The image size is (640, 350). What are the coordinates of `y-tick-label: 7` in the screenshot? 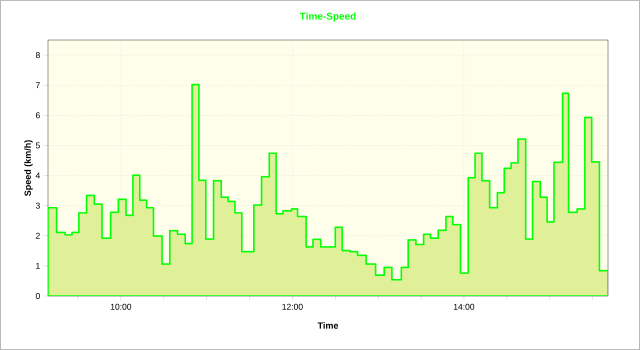 It's located at (38, 85).